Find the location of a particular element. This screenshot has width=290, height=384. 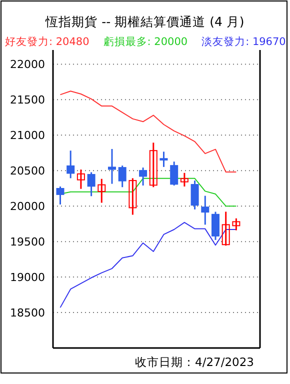

y-tick-label: 18500 is located at coordinates (27, 313).